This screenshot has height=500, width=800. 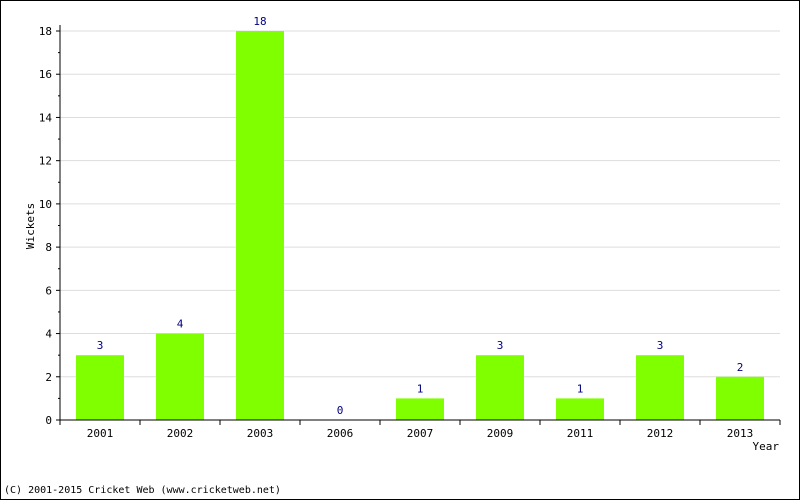 I want to click on data-label-2006: 0, so click(x=340, y=410).